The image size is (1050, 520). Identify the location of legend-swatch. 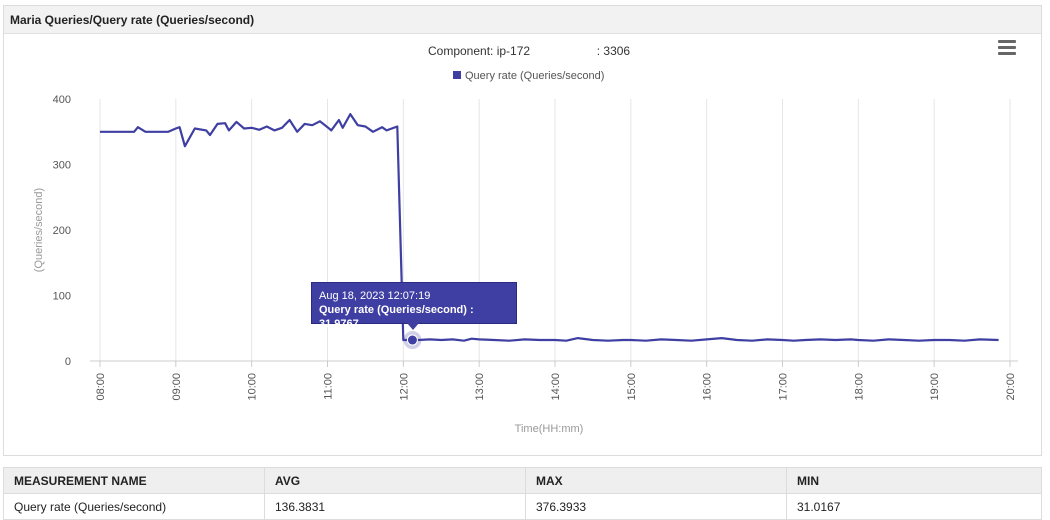
(457, 75).